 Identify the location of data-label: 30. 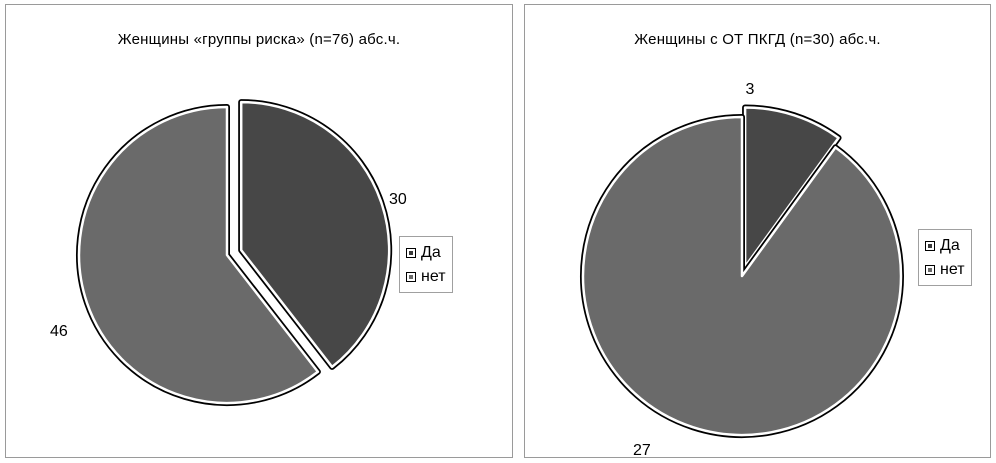
(398, 199).